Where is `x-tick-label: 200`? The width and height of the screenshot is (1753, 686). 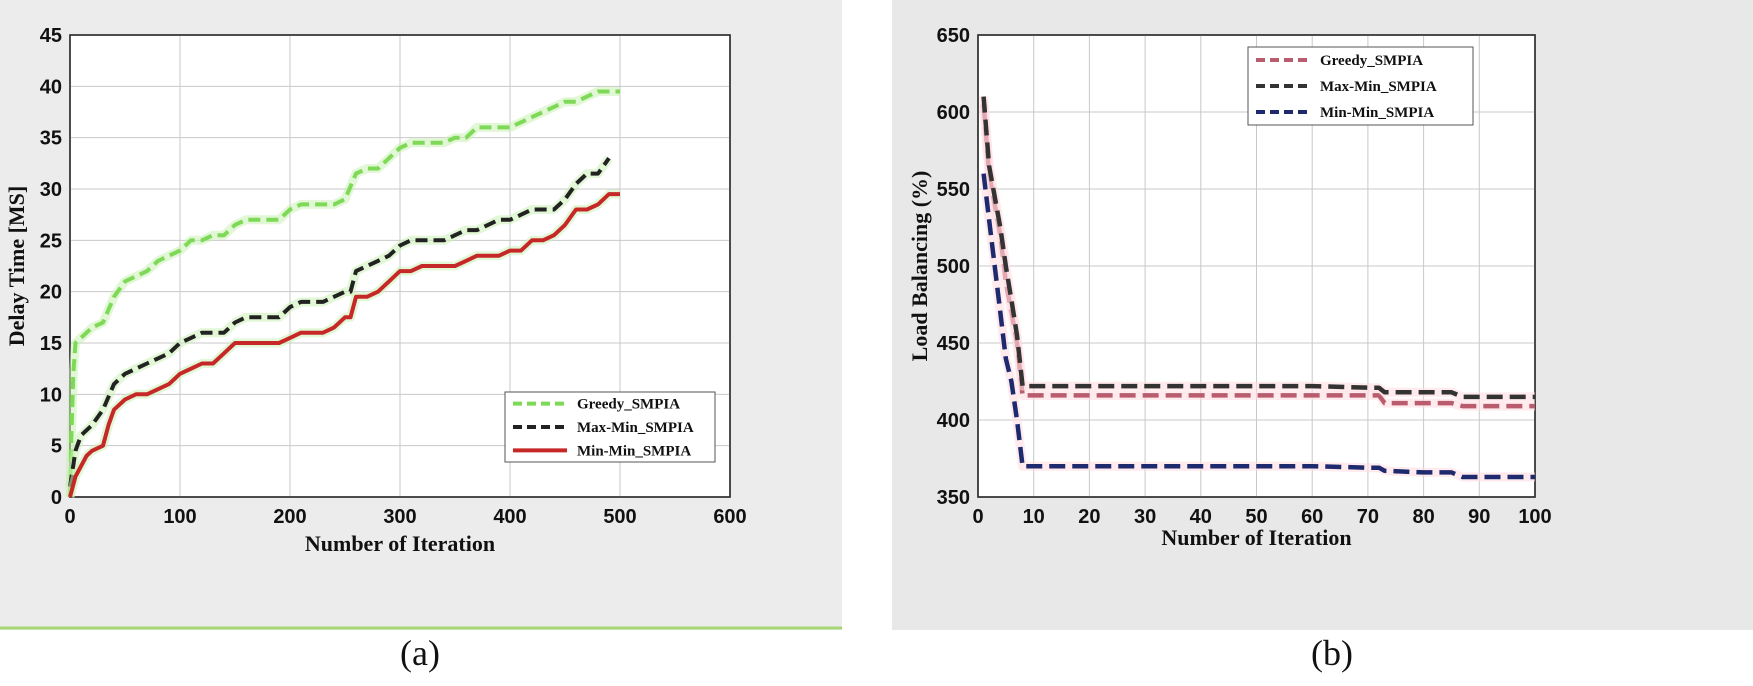 x-tick-label: 200 is located at coordinates (289, 517).